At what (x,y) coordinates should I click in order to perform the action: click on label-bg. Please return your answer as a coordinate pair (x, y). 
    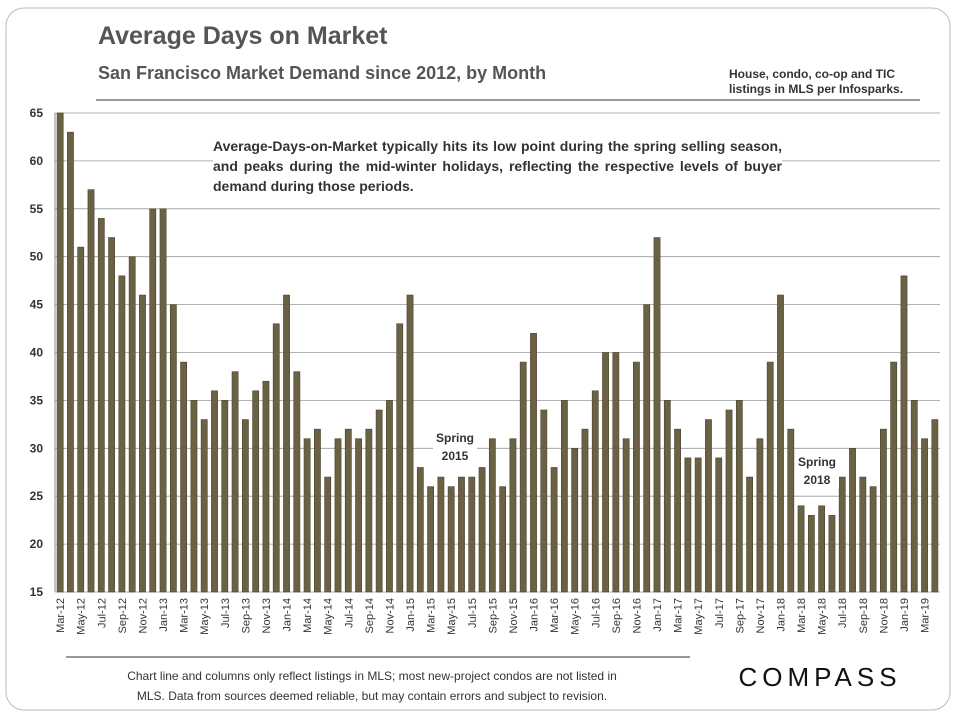
    Looking at the image, I should click on (455, 437).